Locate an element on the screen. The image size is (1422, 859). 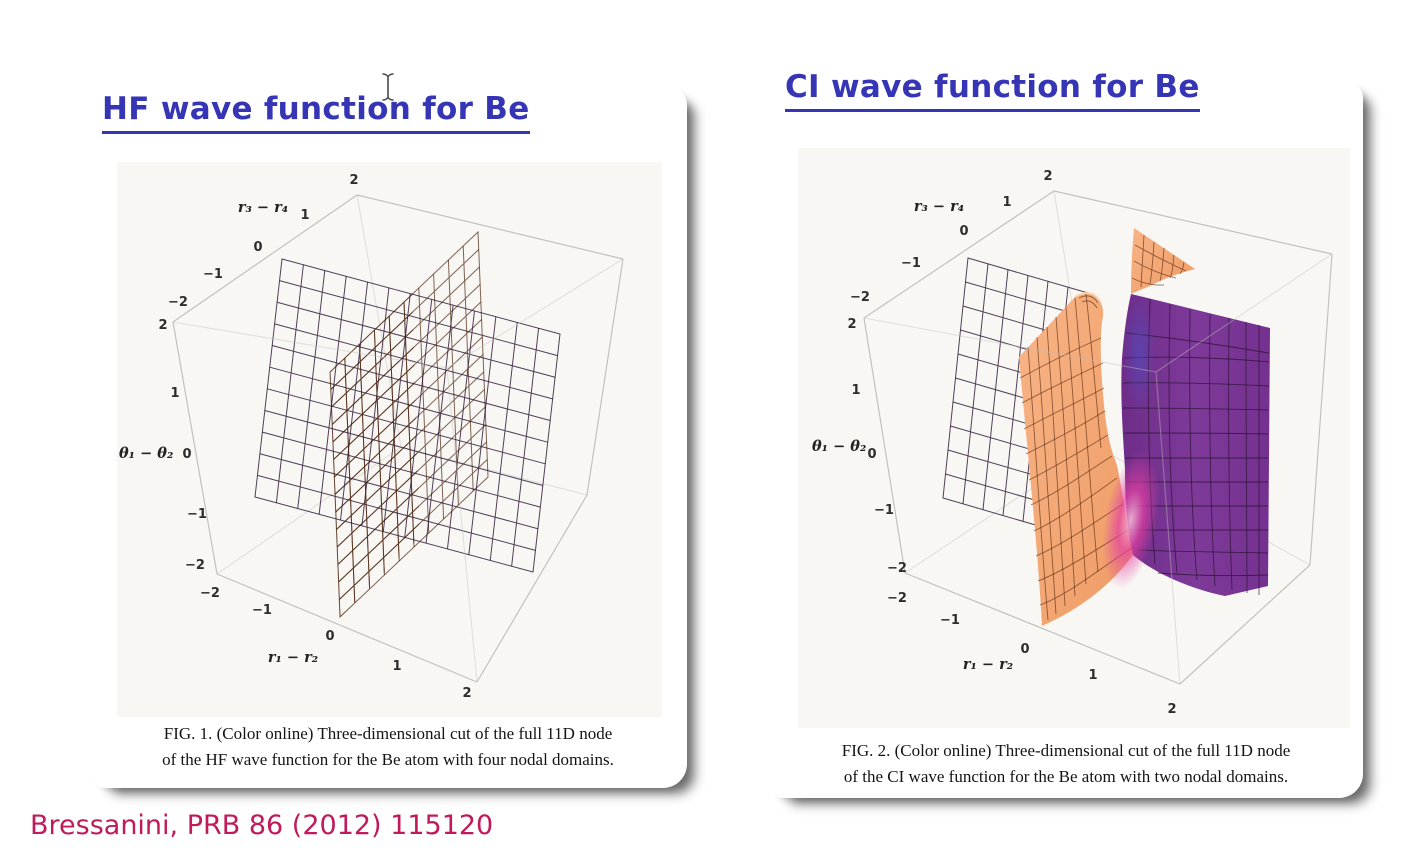
ci-axis-label-r1r2: r₁ − r₂ is located at coordinates (988, 664).